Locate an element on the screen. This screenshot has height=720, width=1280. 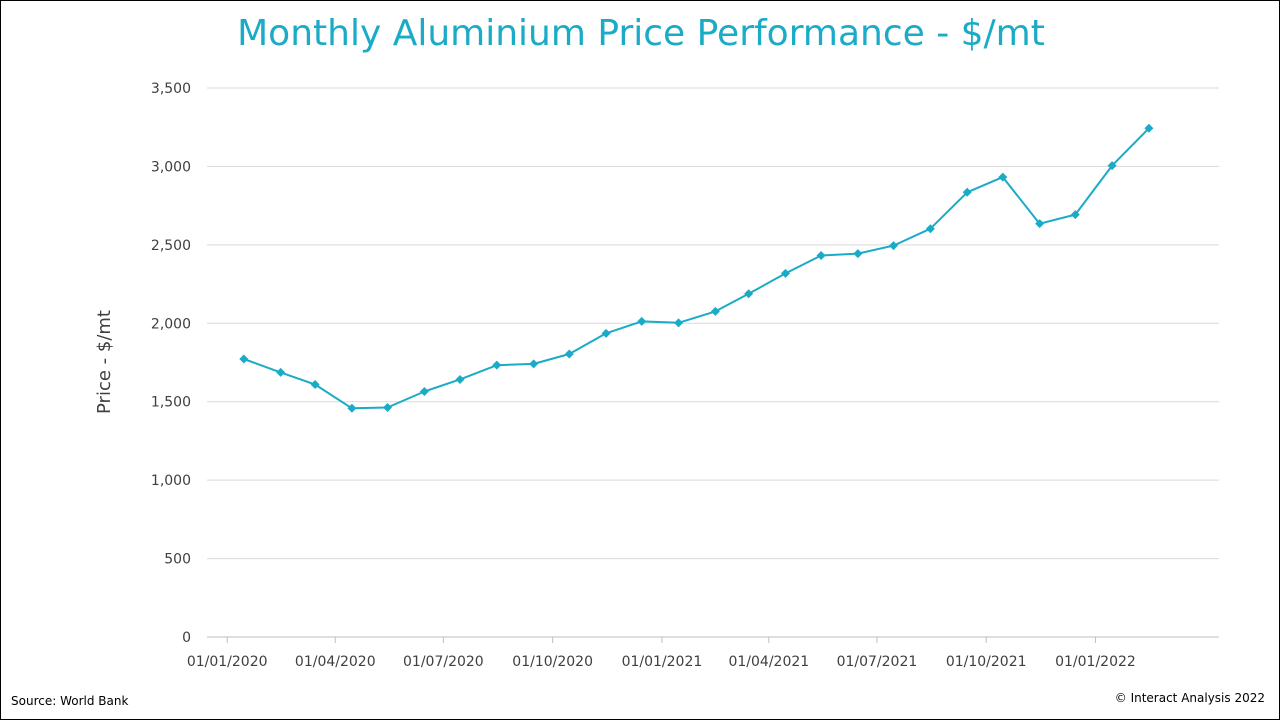
x-tick-label: 01/01/2020 is located at coordinates (227, 662).